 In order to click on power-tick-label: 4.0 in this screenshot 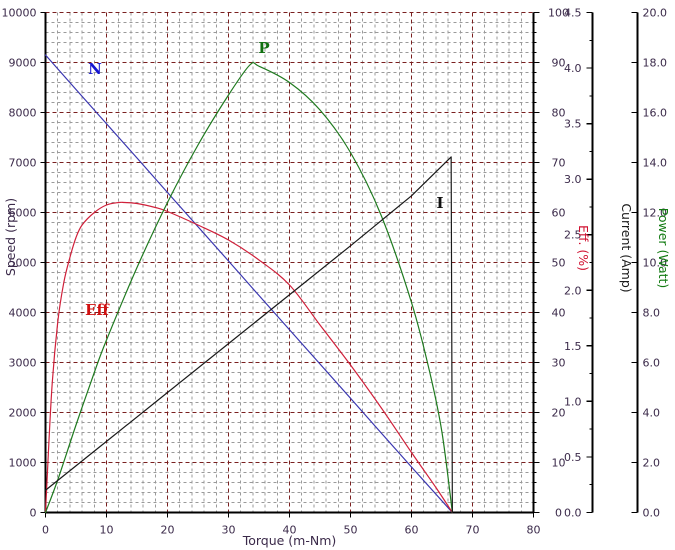, I will do `click(652, 413)`.